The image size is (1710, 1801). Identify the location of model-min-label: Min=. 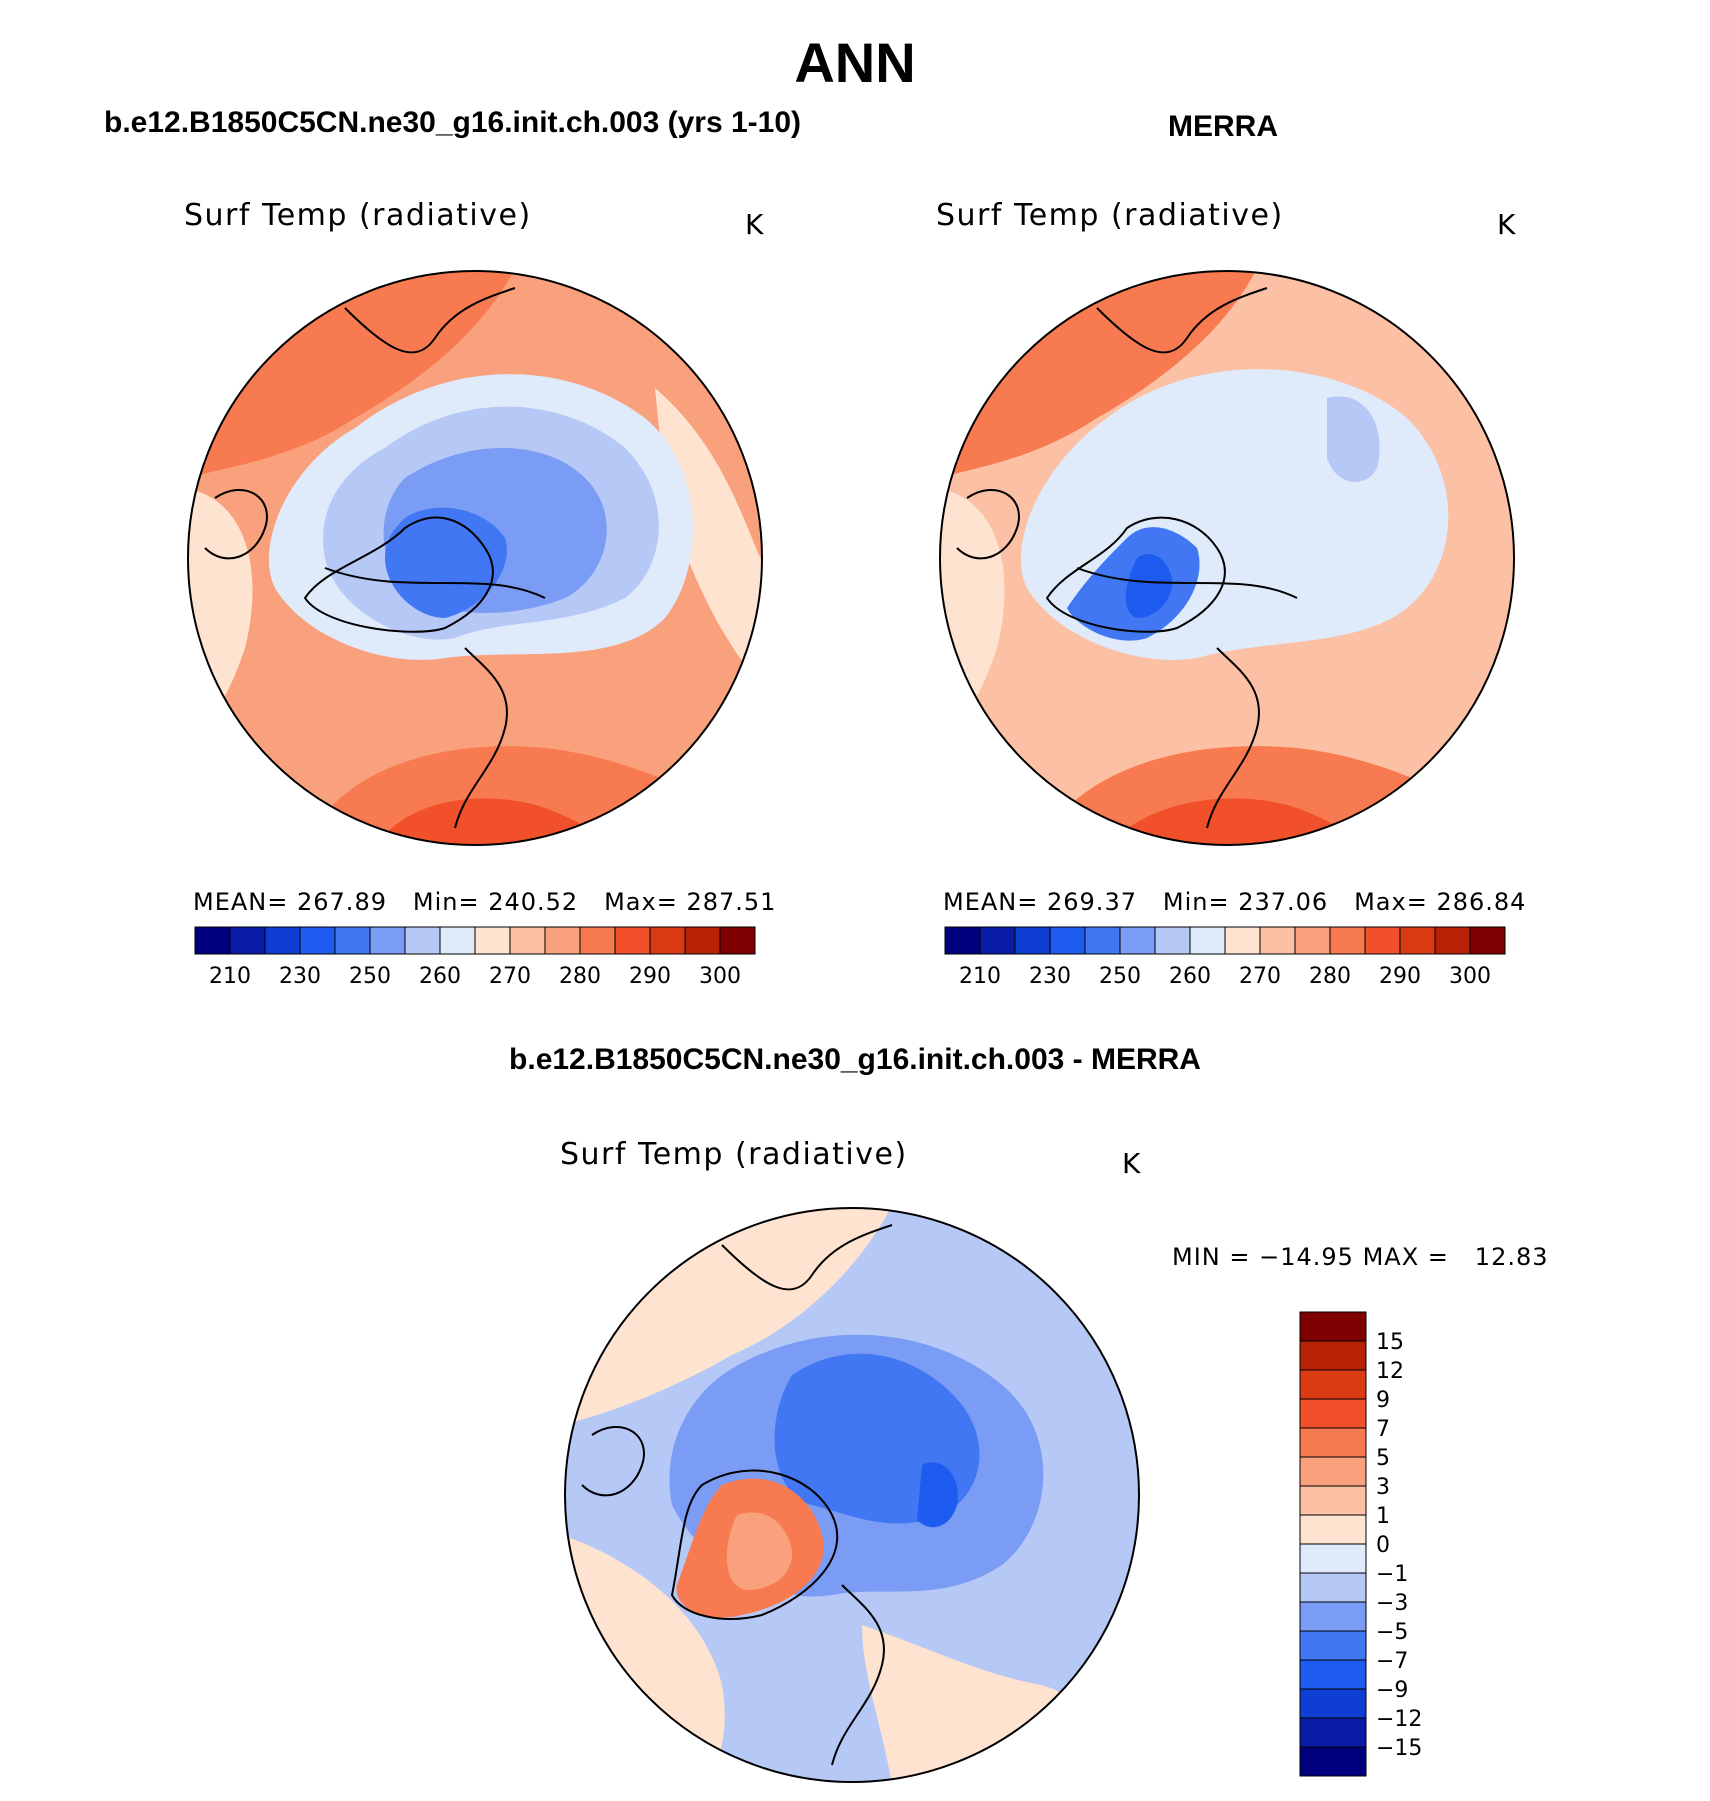
(446, 902).